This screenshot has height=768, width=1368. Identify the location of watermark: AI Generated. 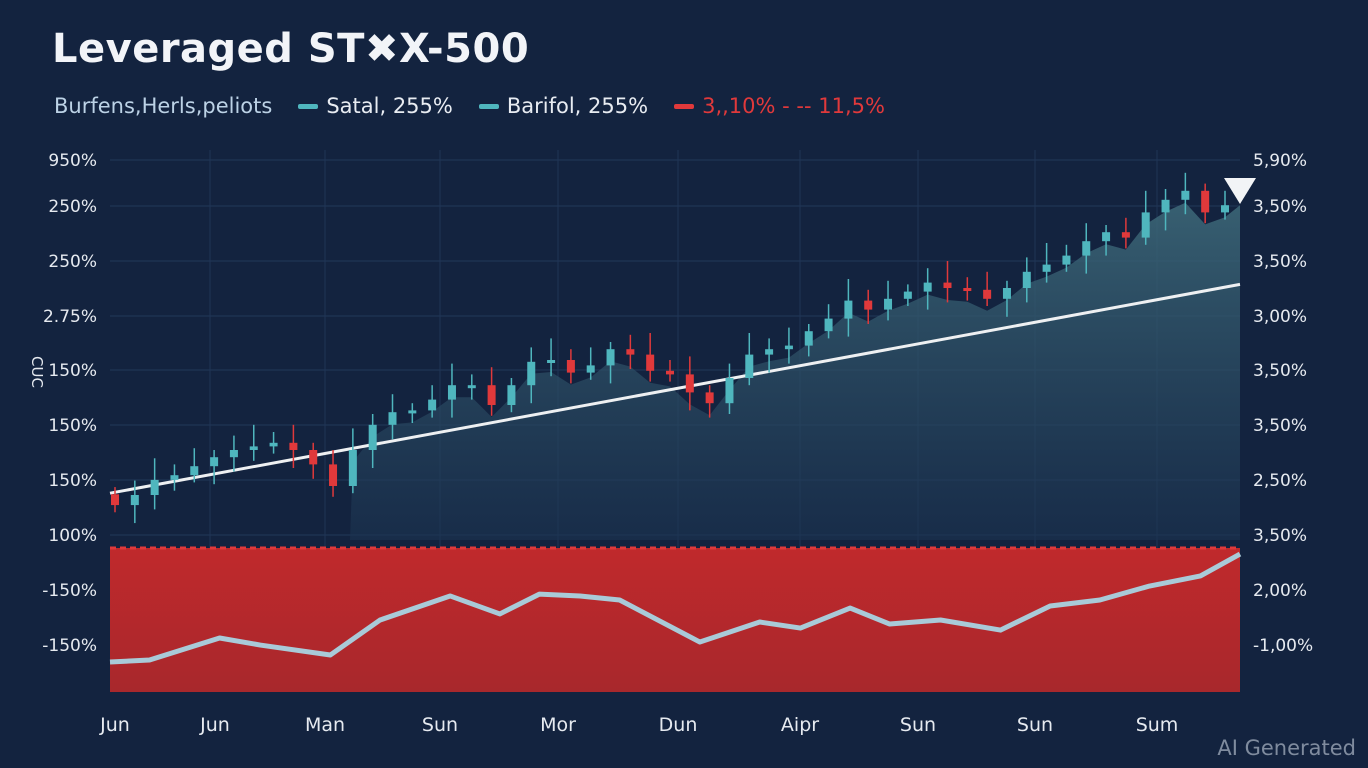
(1286, 748).